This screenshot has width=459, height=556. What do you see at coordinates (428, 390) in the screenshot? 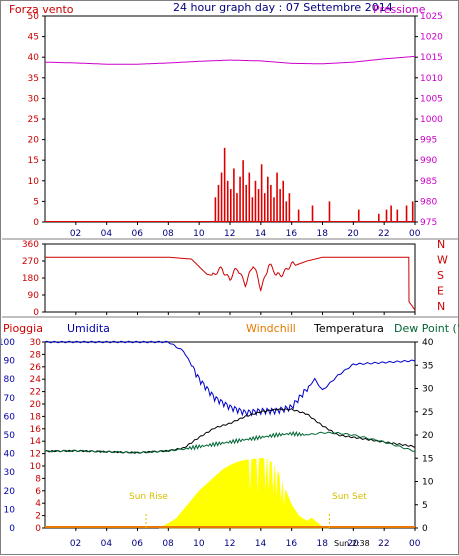
I see `temp-y-tick-label: 30` at bounding box center [428, 390].